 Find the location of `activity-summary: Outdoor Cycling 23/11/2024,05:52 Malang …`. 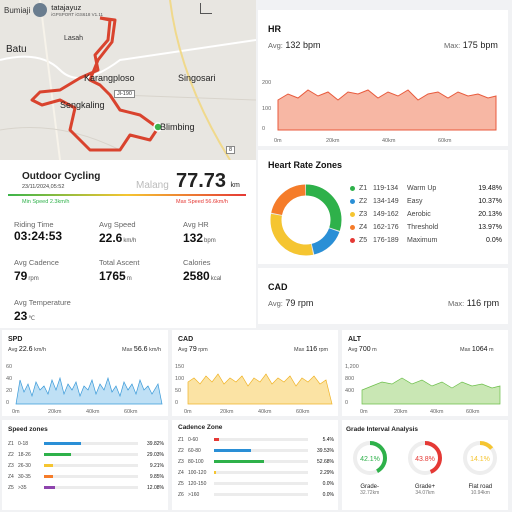

activity-summary: Outdoor Cycling 23/11/2024,05:52 Malang … is located at coordinates (128, 185).